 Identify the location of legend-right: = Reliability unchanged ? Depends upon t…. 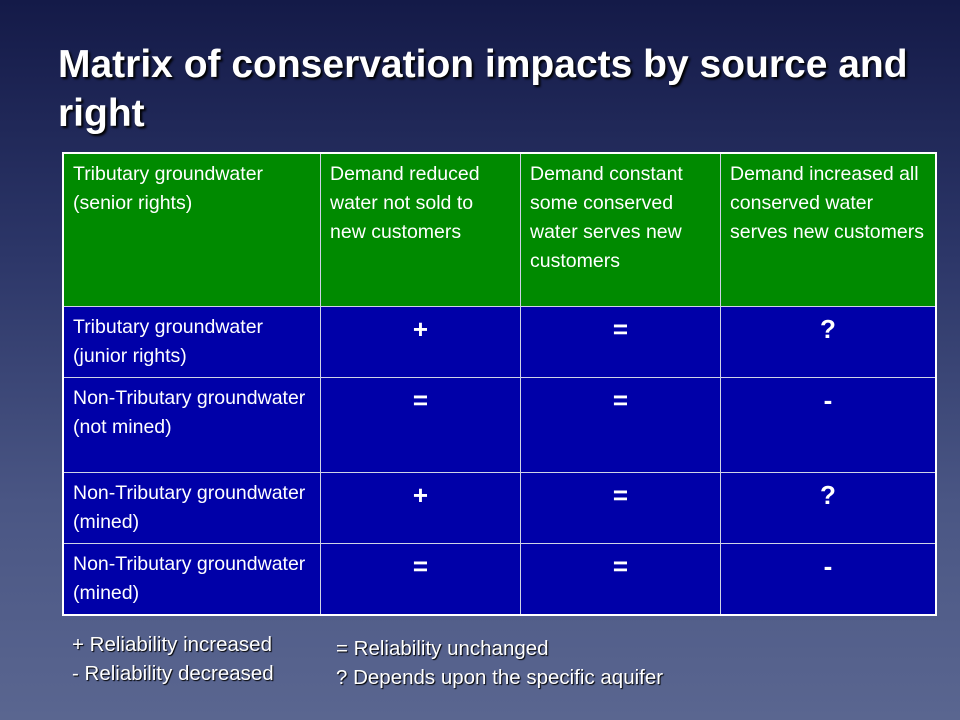
(499, 663).